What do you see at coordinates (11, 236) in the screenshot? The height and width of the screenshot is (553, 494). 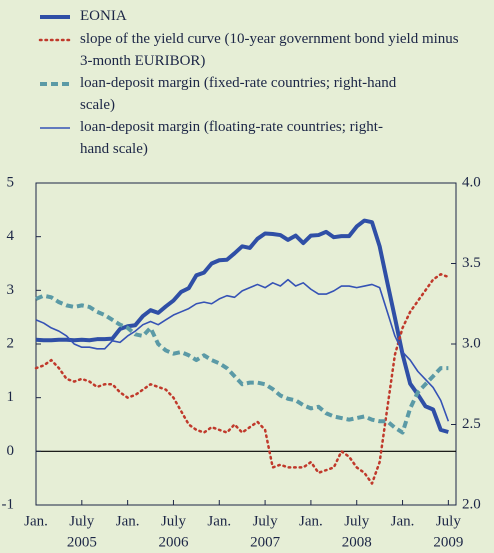 I see `y-tick-label: 4` at bounding box center [11, 236].